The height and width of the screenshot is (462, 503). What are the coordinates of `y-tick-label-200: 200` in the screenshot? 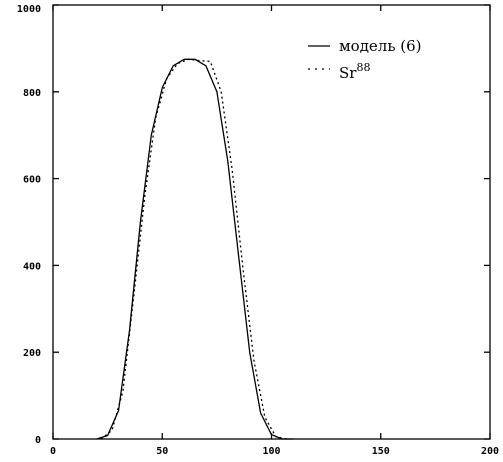 It's located at (32, 353).